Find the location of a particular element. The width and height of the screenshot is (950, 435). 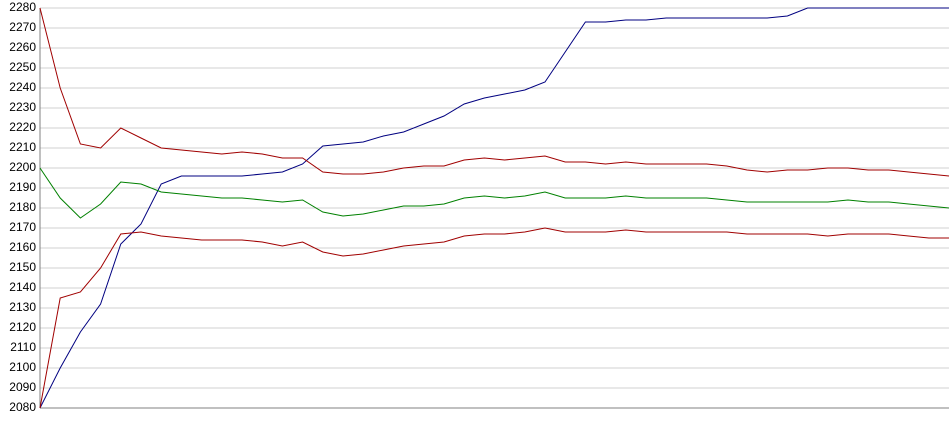

y-tick-label: 2250 is located at coordinates (22, 67).